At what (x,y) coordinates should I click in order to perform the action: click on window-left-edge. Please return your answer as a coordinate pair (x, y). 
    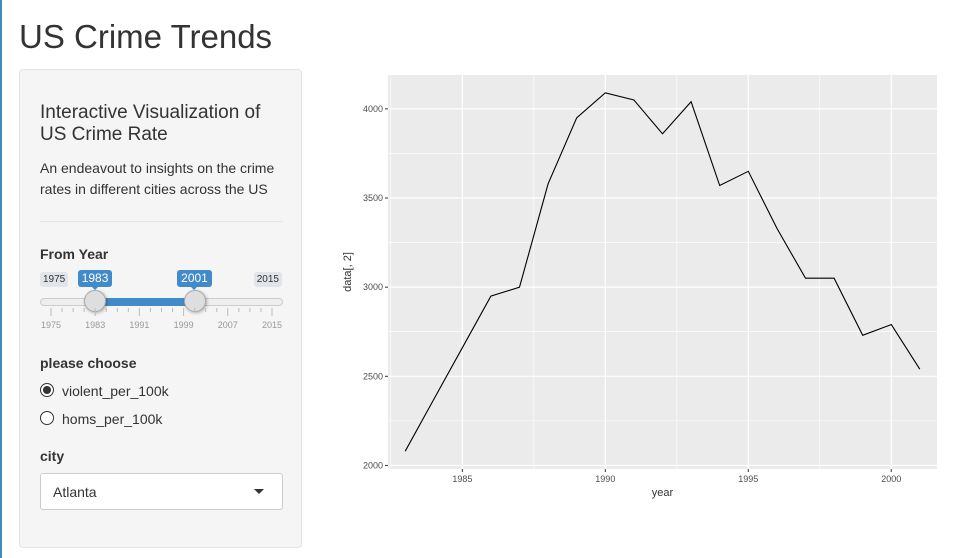
    Looking at the image, I should click on (1, 279).